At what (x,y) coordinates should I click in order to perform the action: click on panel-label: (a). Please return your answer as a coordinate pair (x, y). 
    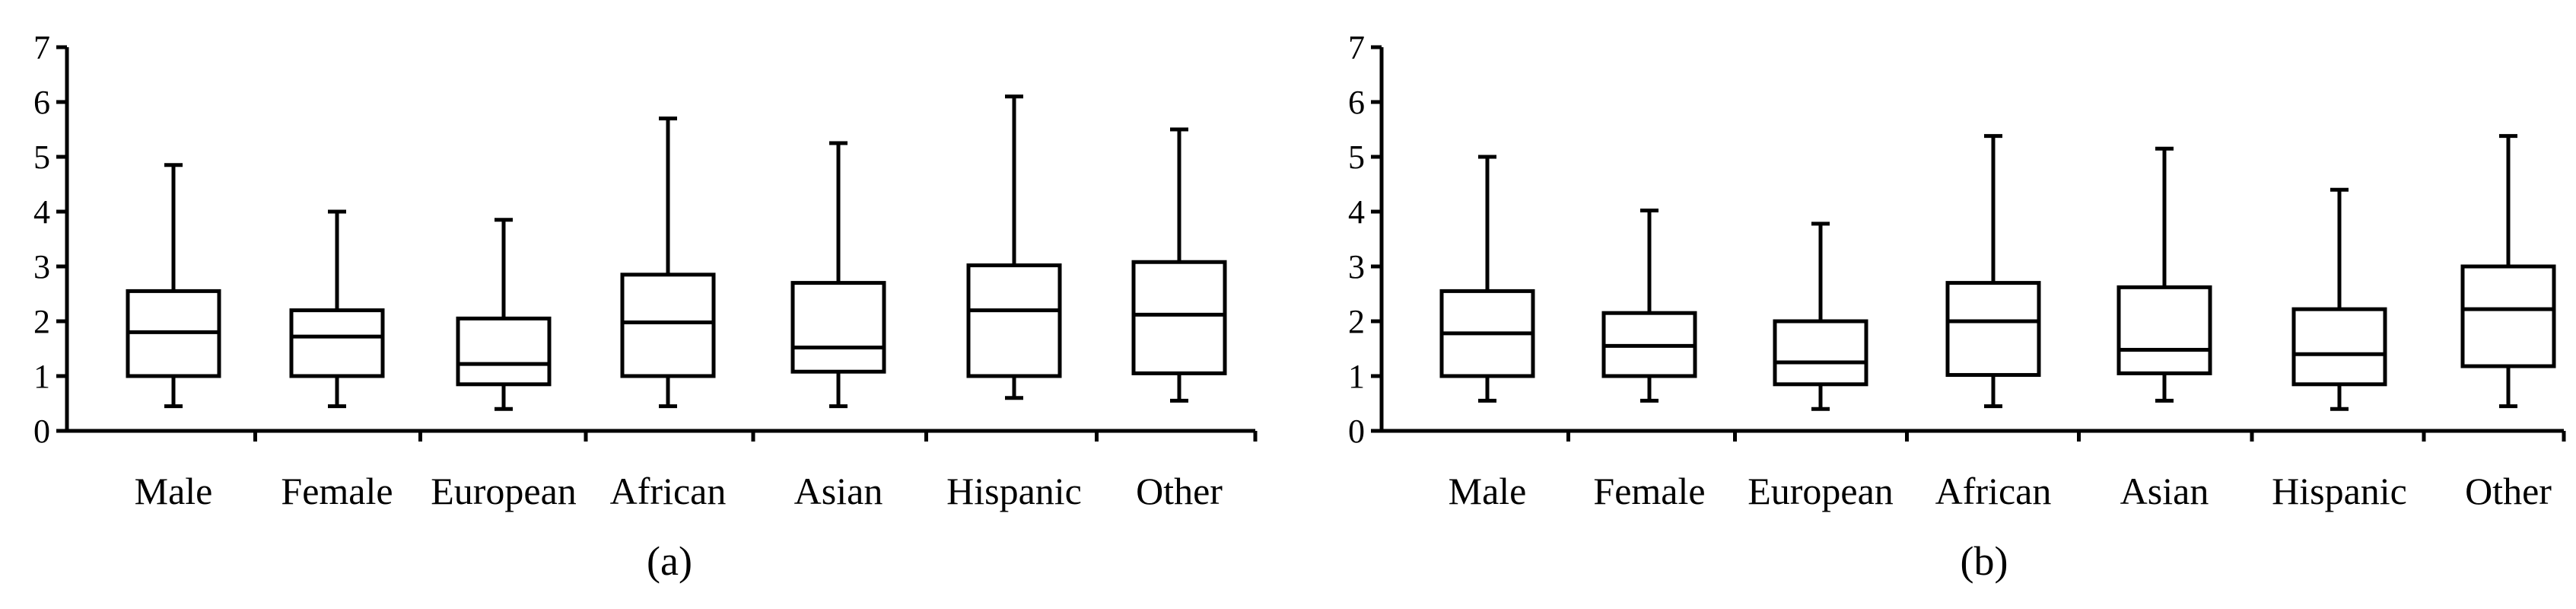
    Looking at the image, I should click on (669, 561).